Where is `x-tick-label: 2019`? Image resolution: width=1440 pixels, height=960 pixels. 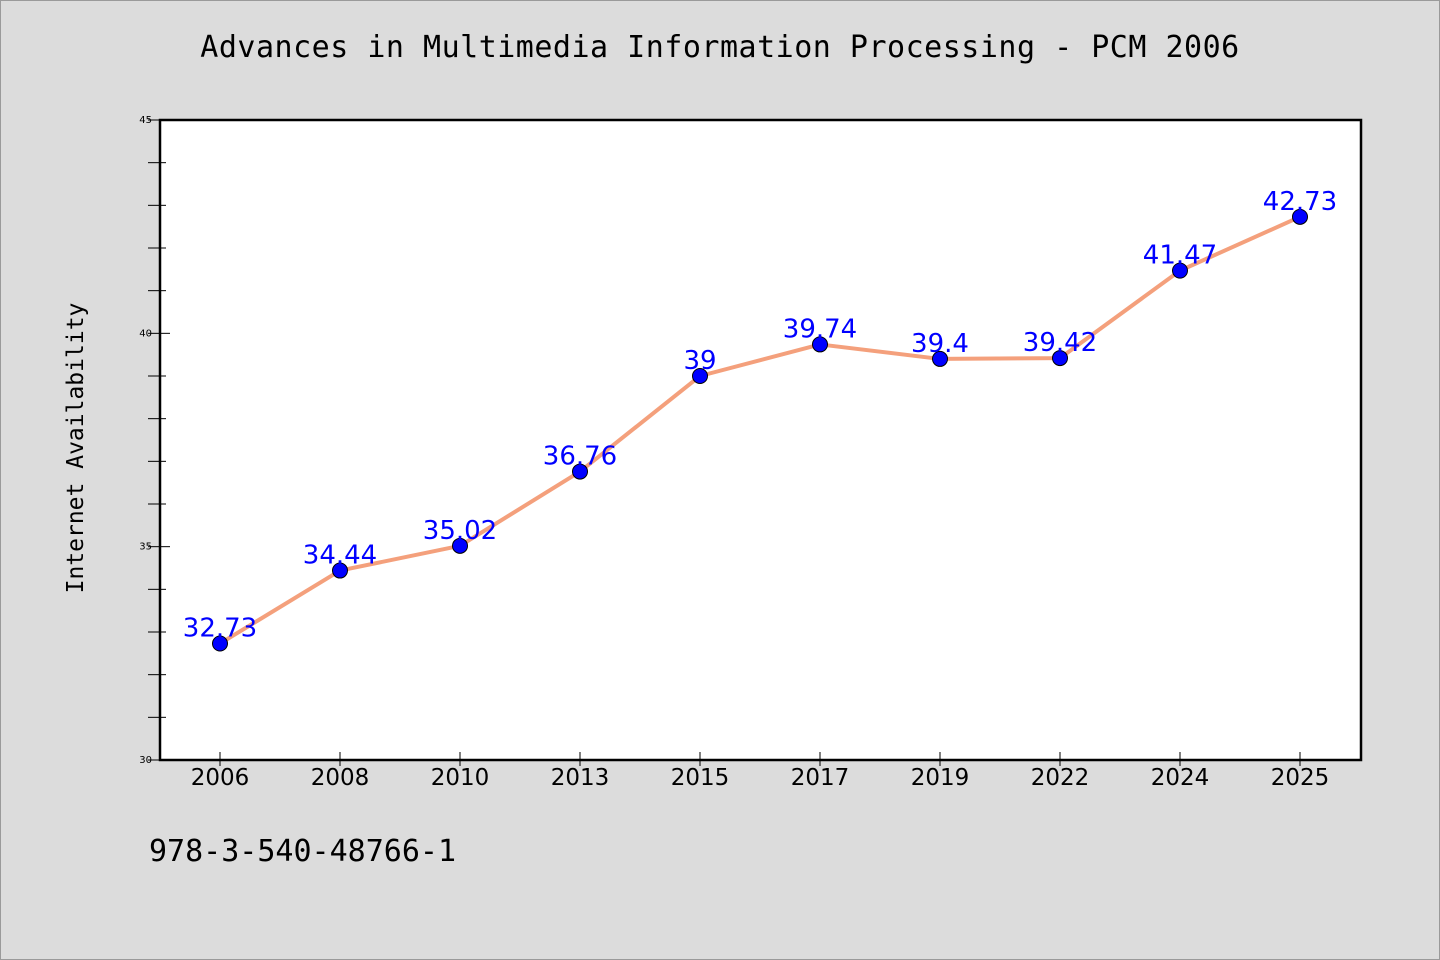 x-tick-label: 2019 is located at coordinates (940, 778).